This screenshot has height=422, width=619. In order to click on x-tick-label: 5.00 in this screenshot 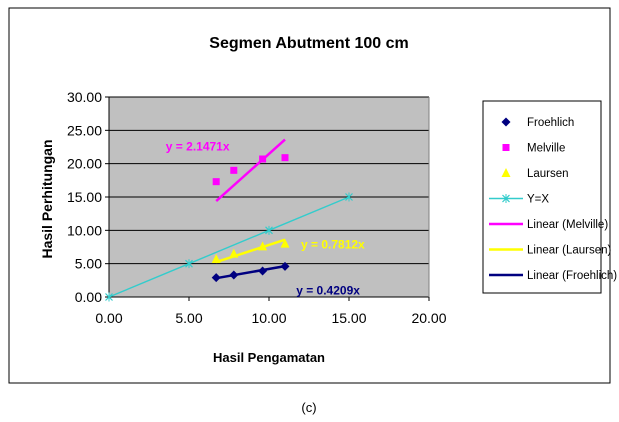, I will do `click(188, 318)`.